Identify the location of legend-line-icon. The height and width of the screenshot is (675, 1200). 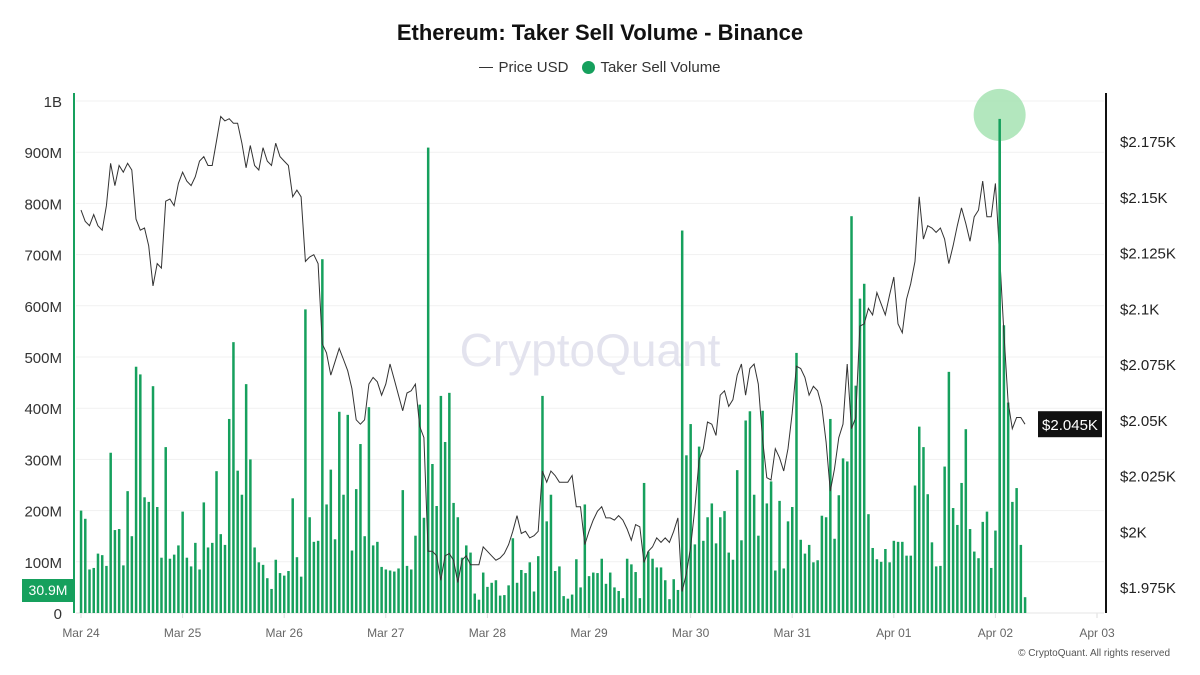
(486, 67).